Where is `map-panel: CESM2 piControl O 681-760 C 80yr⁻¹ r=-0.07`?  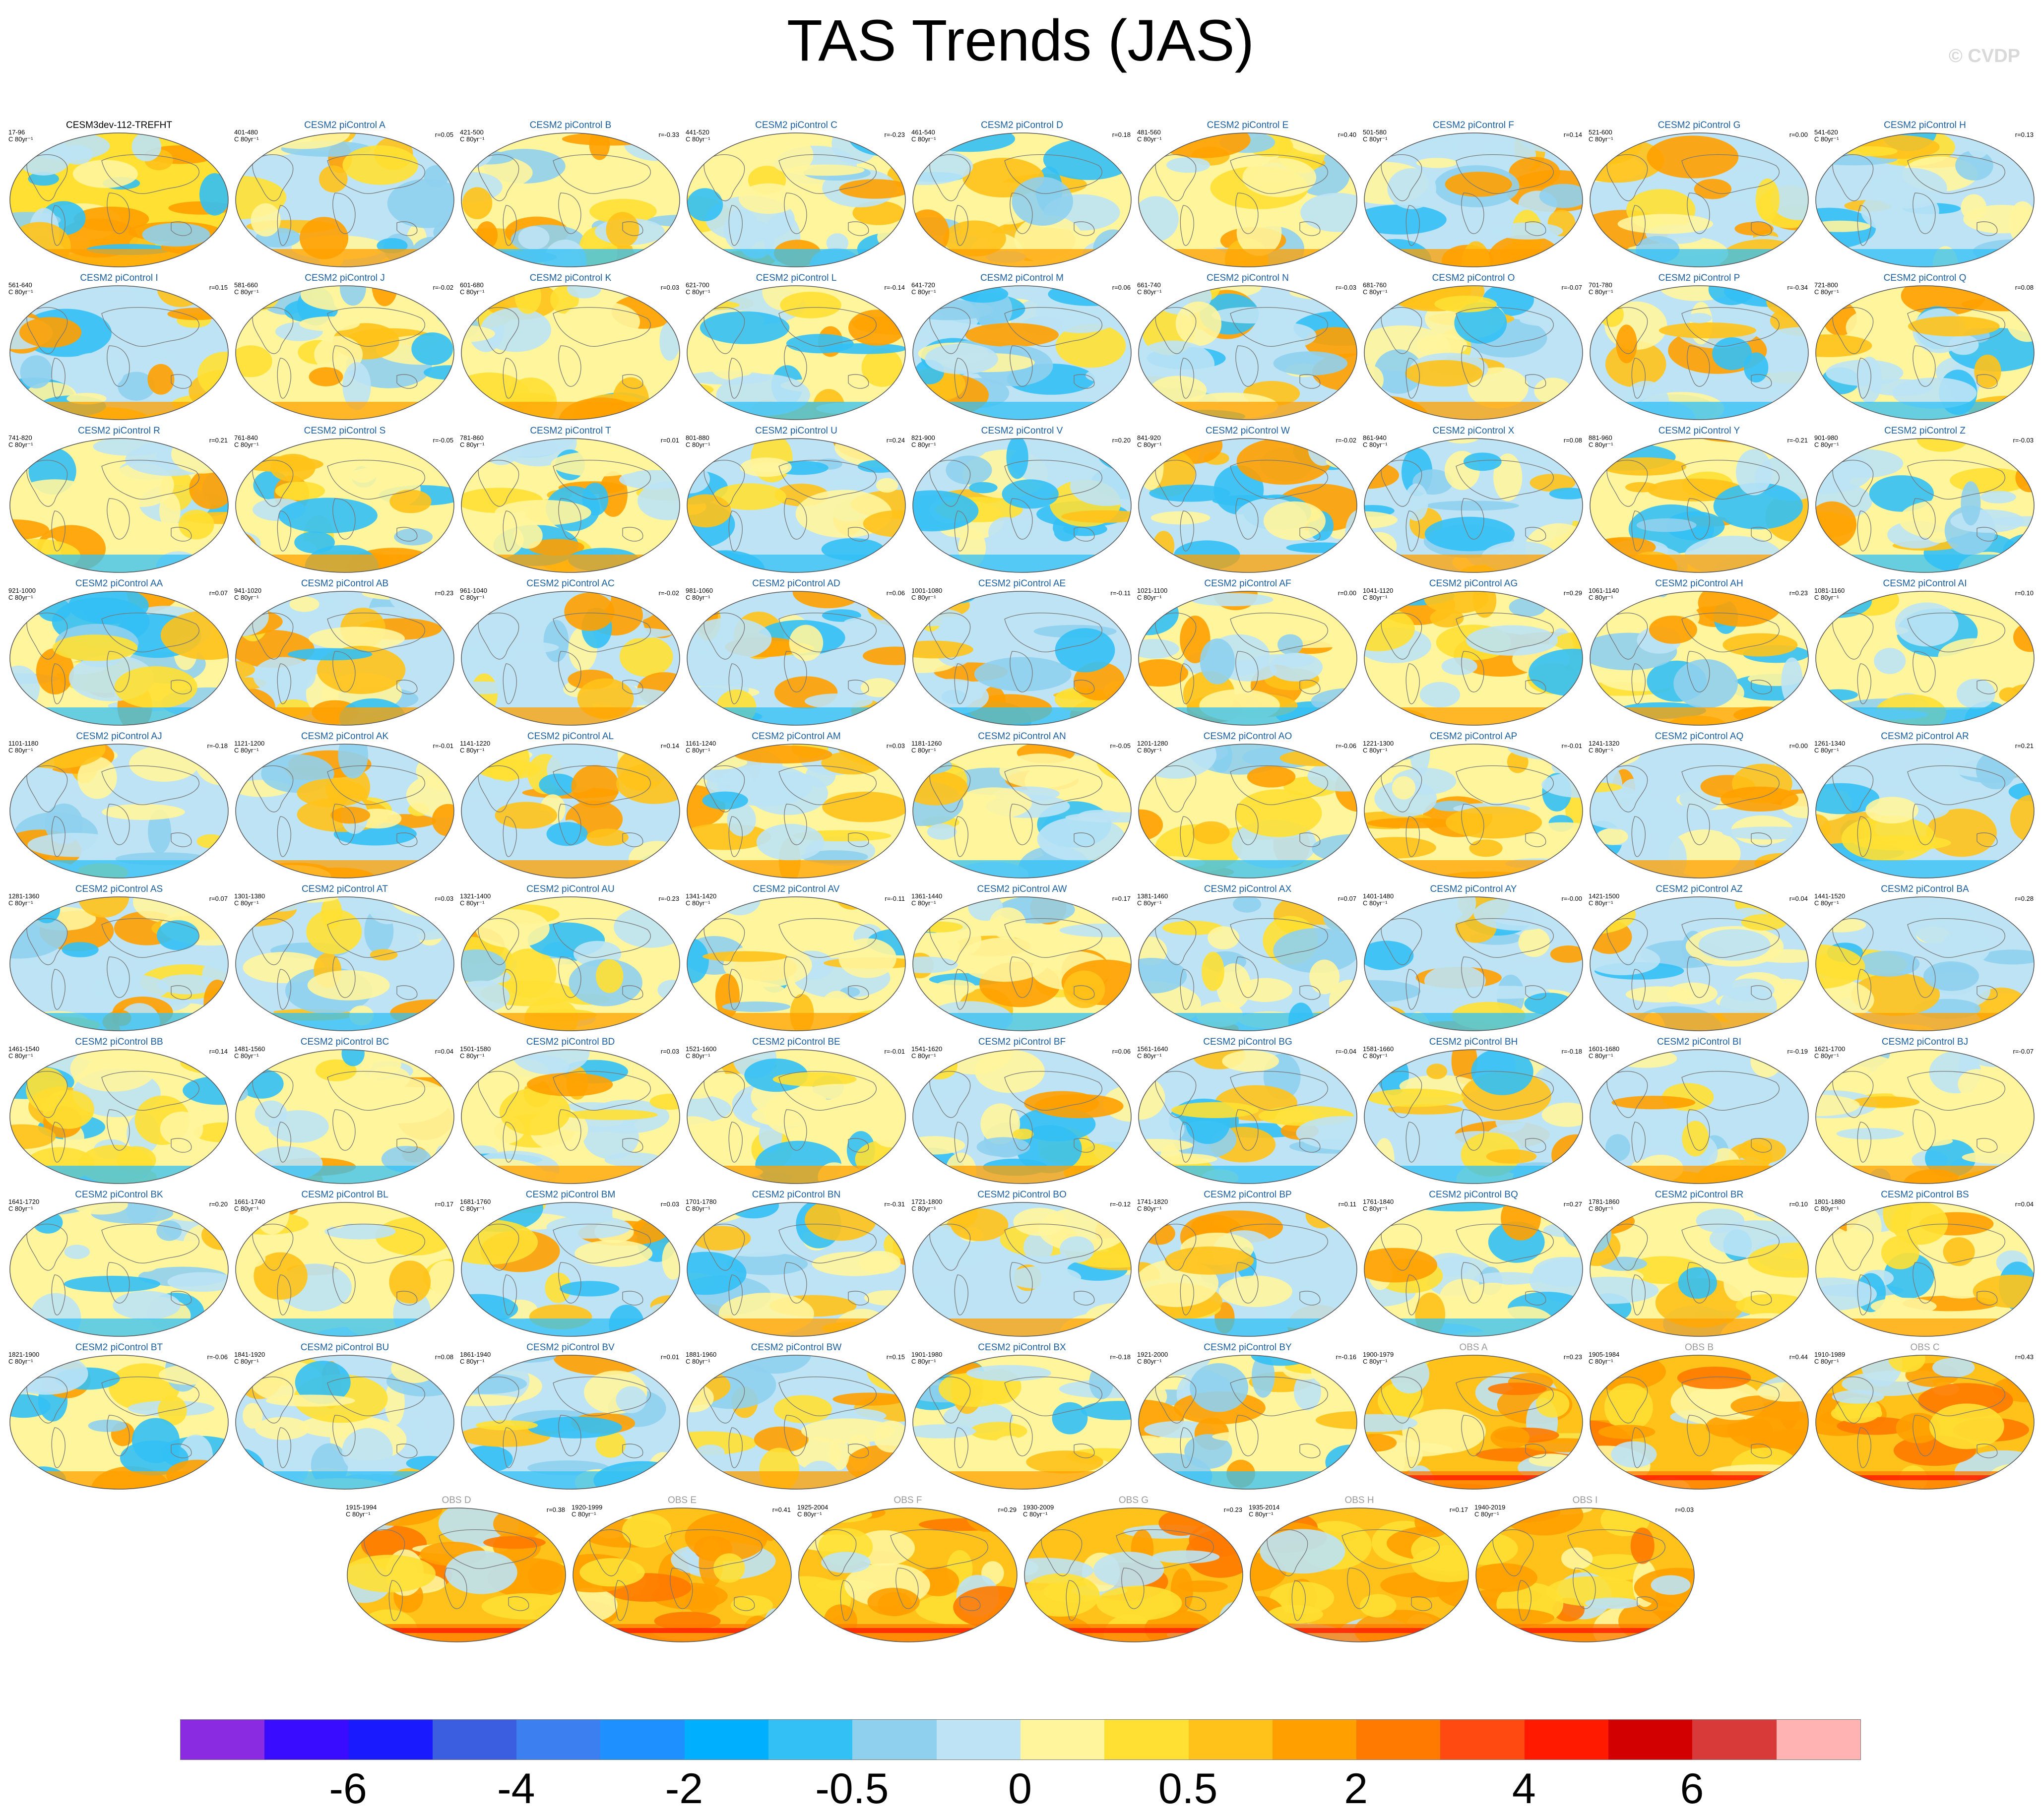
map-panel: CESM2 piControl O 681-760 C 80yr⁻¹ r=-0.07 is located at coordinates (1473, 347).